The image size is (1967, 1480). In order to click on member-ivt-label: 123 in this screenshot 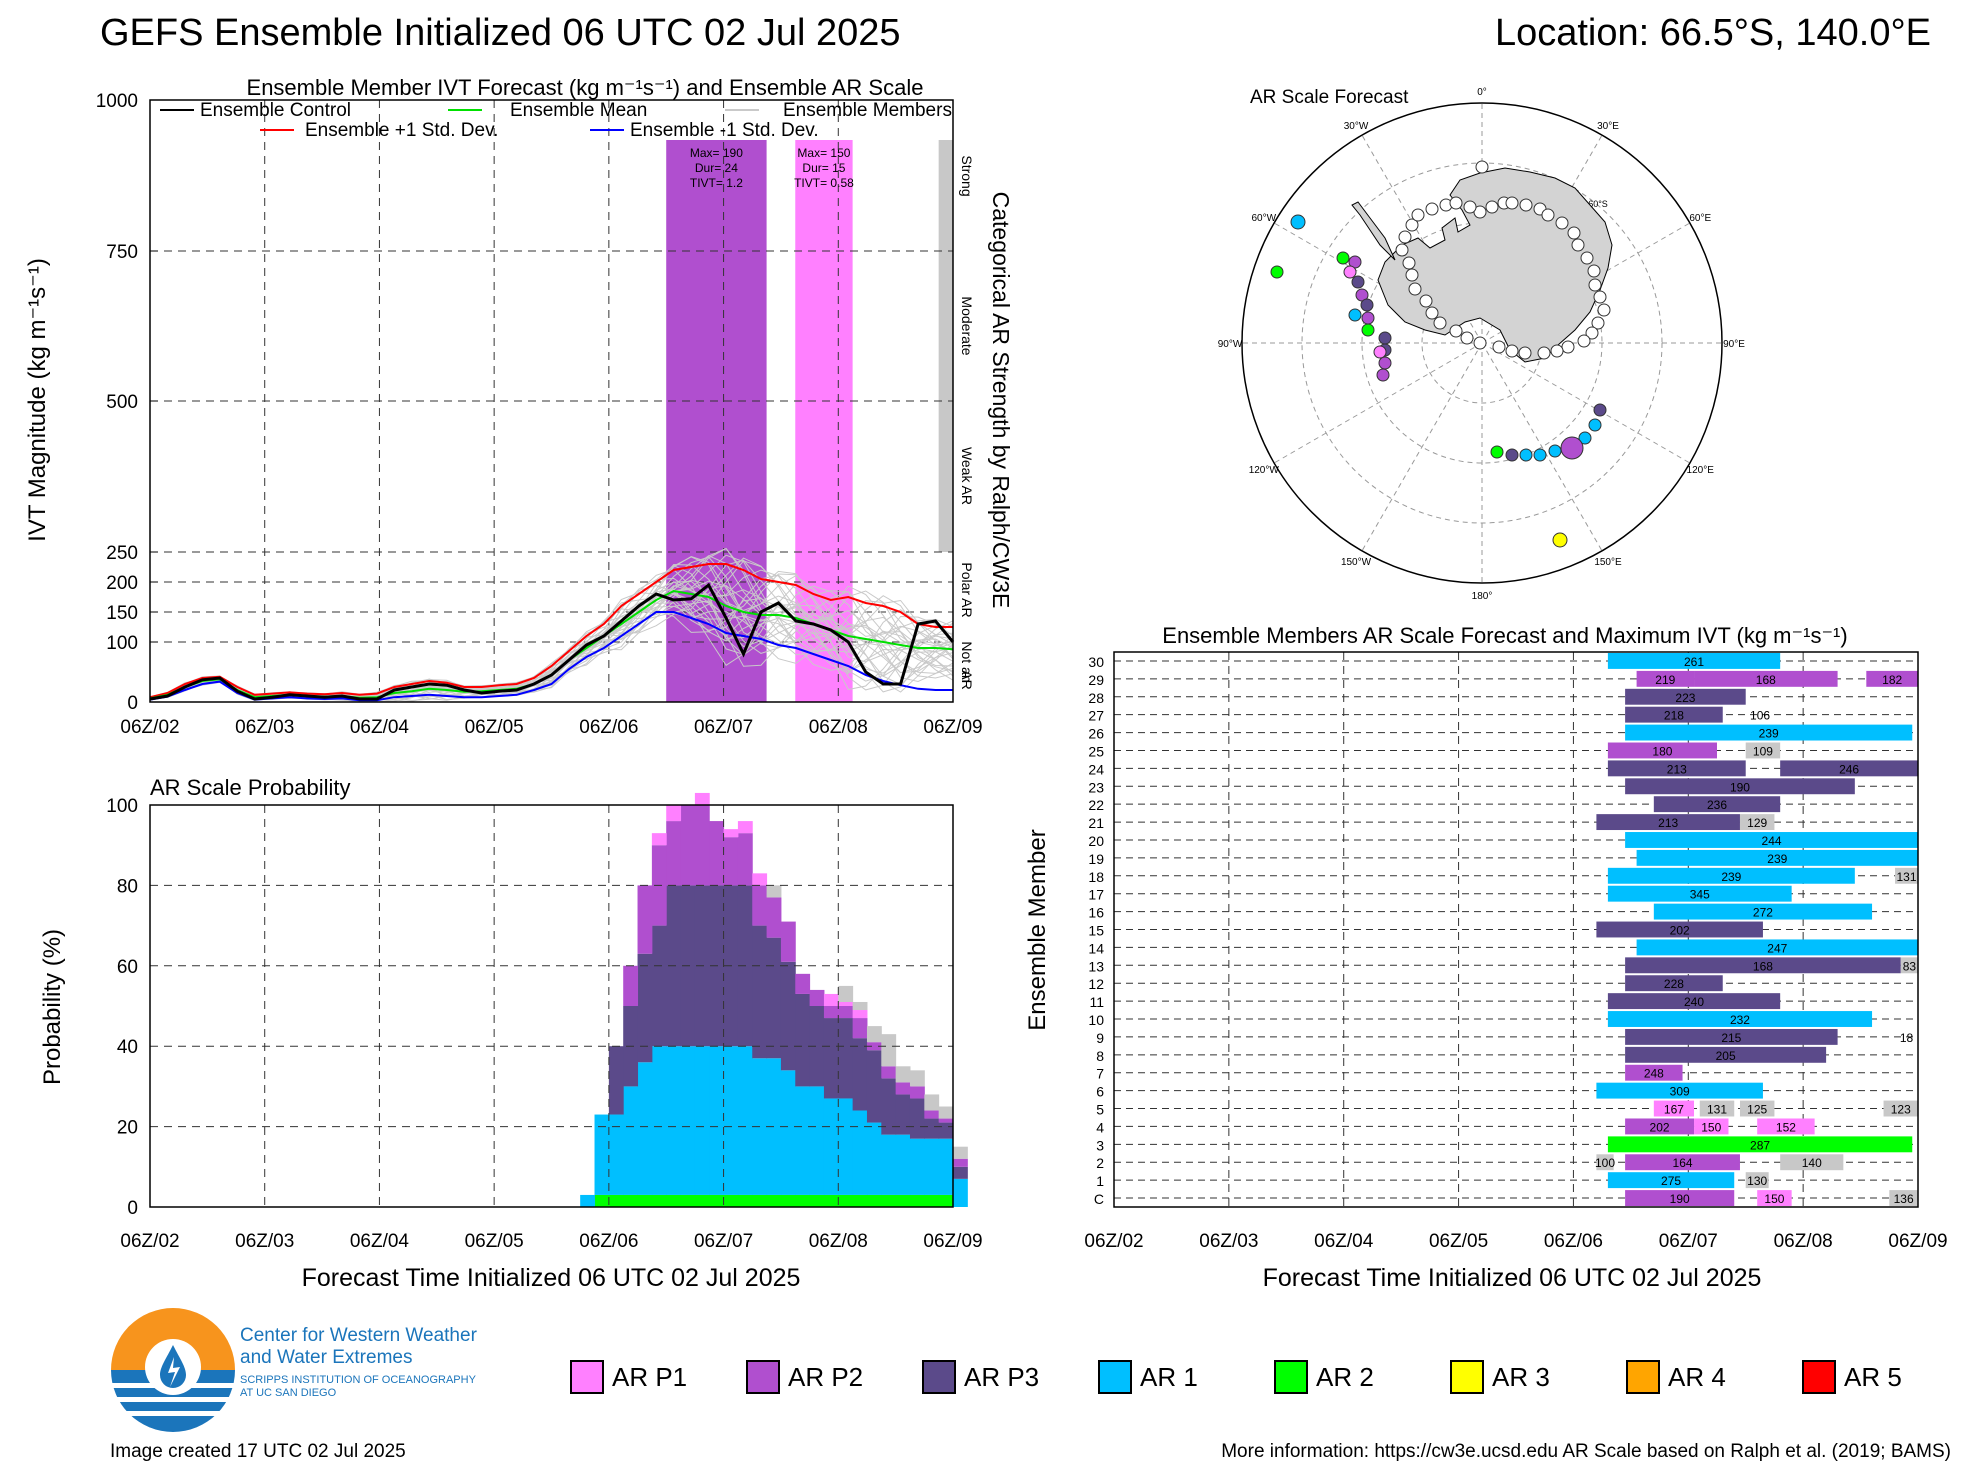, I will do `click(1901, 1110)`.